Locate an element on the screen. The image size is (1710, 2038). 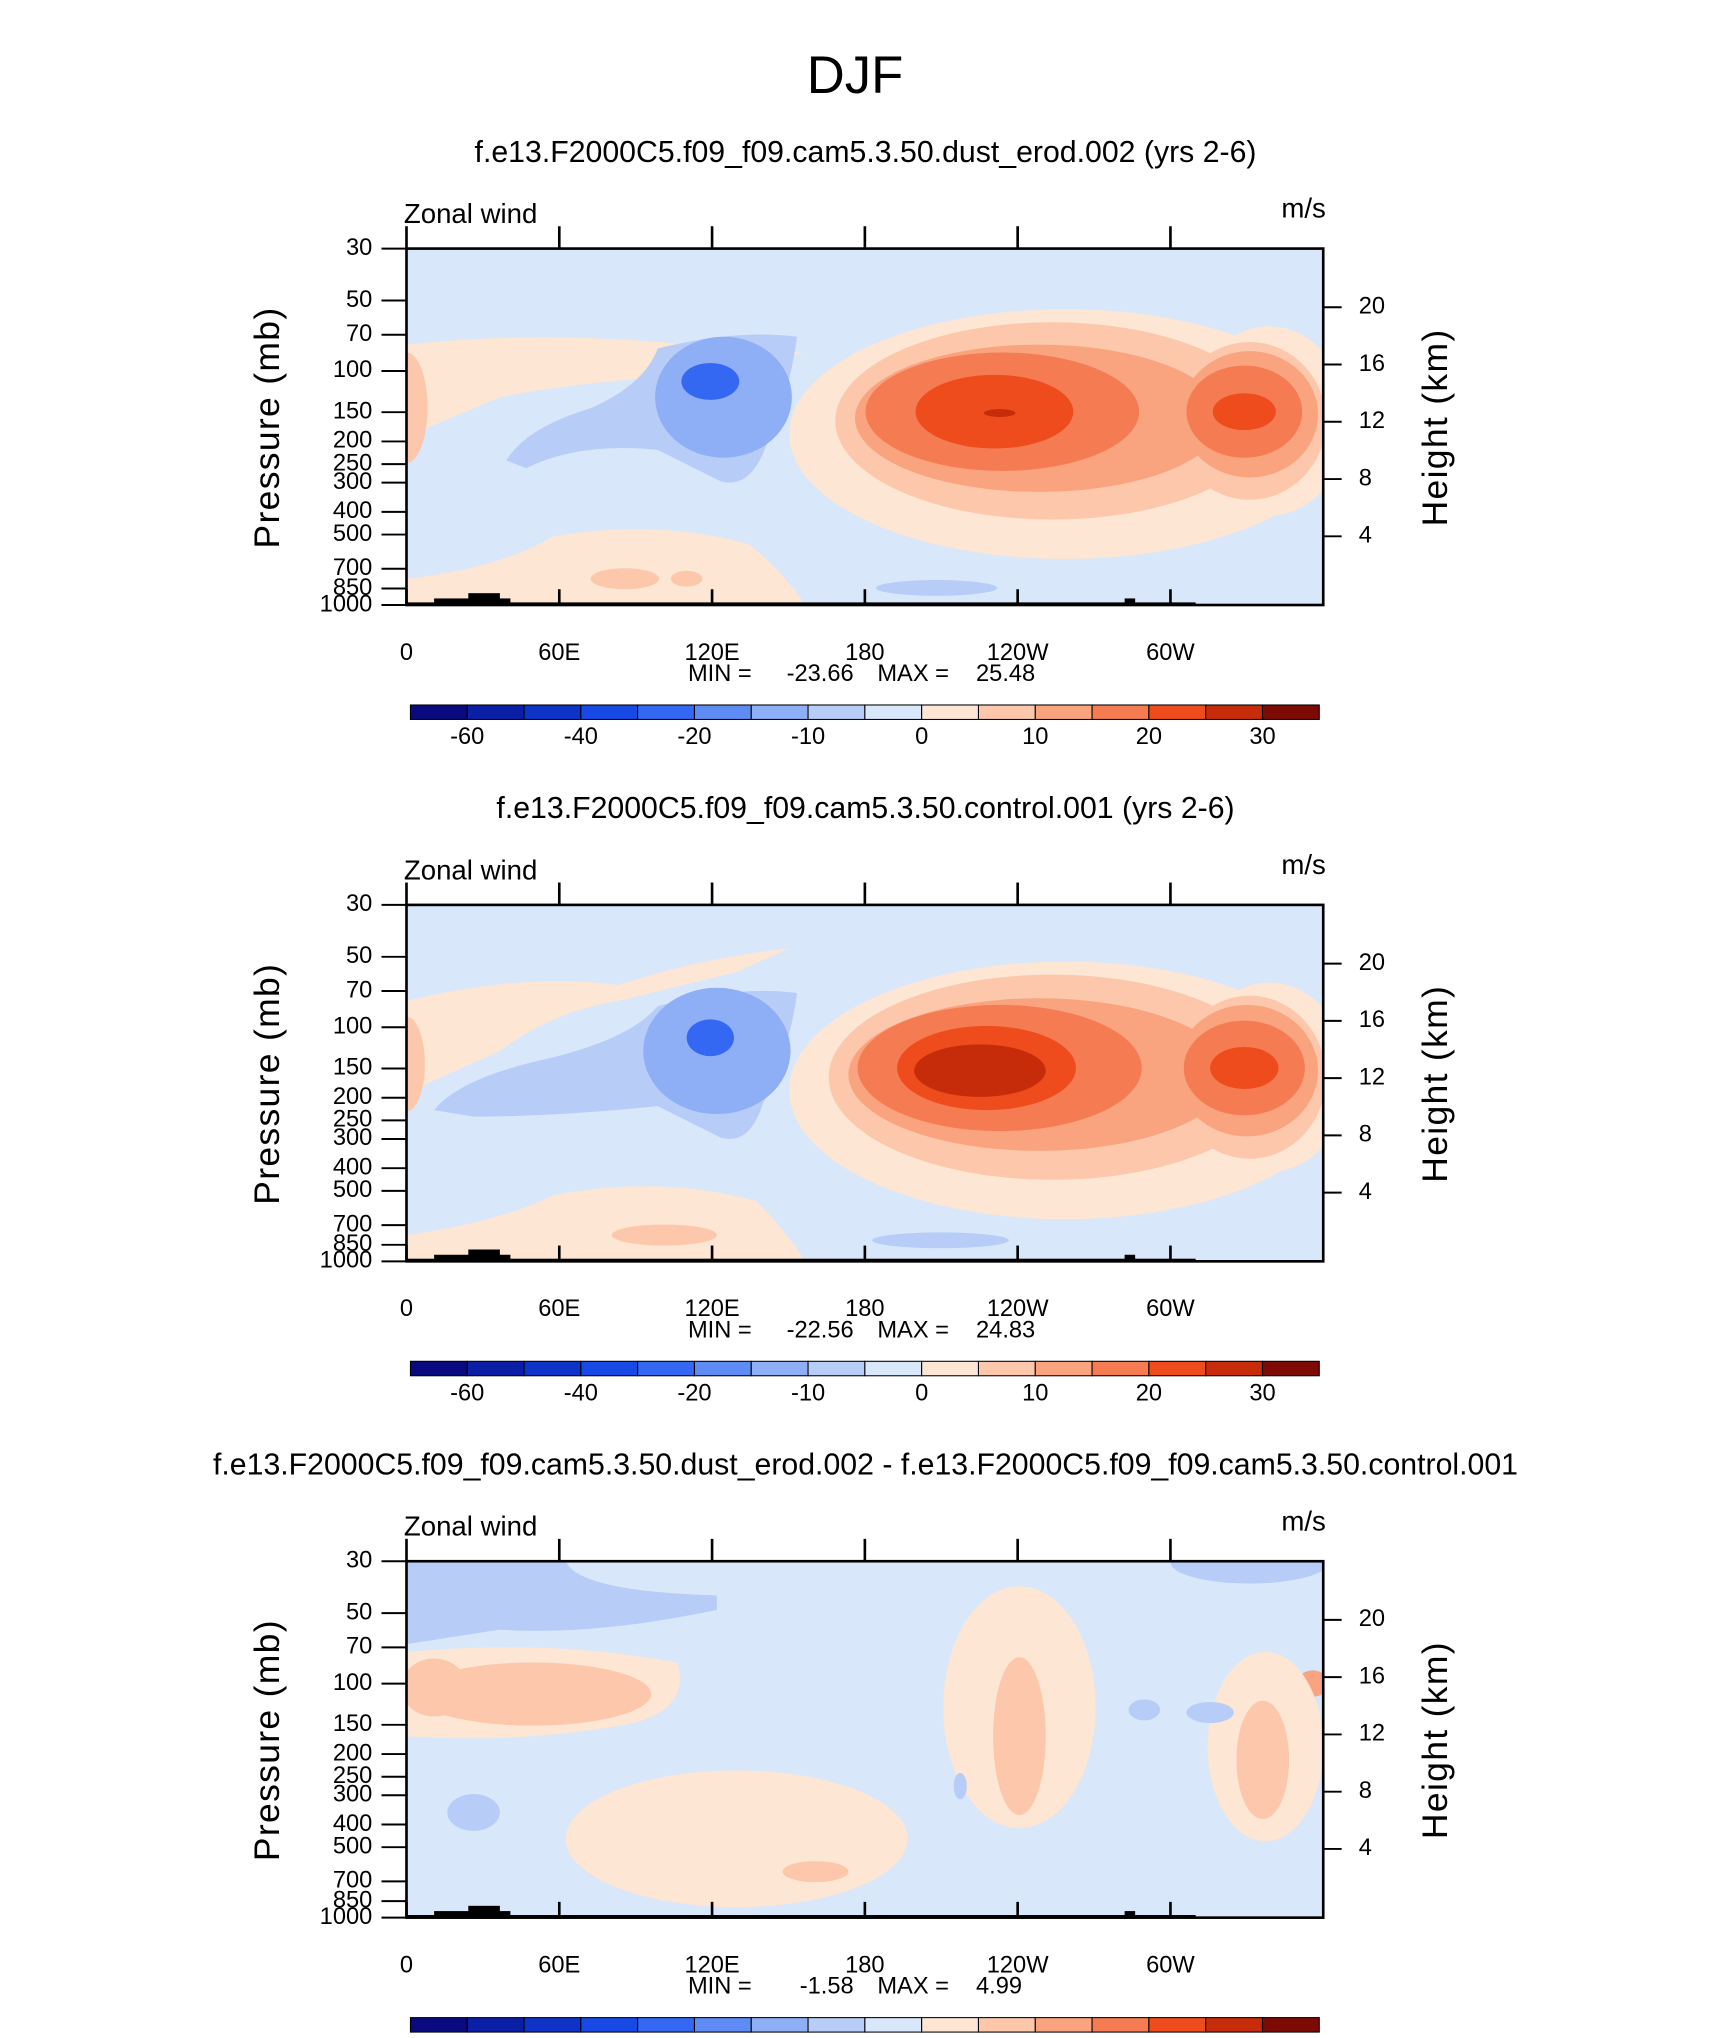
max-value: 4.99 is located at coordinates (999, 1987).